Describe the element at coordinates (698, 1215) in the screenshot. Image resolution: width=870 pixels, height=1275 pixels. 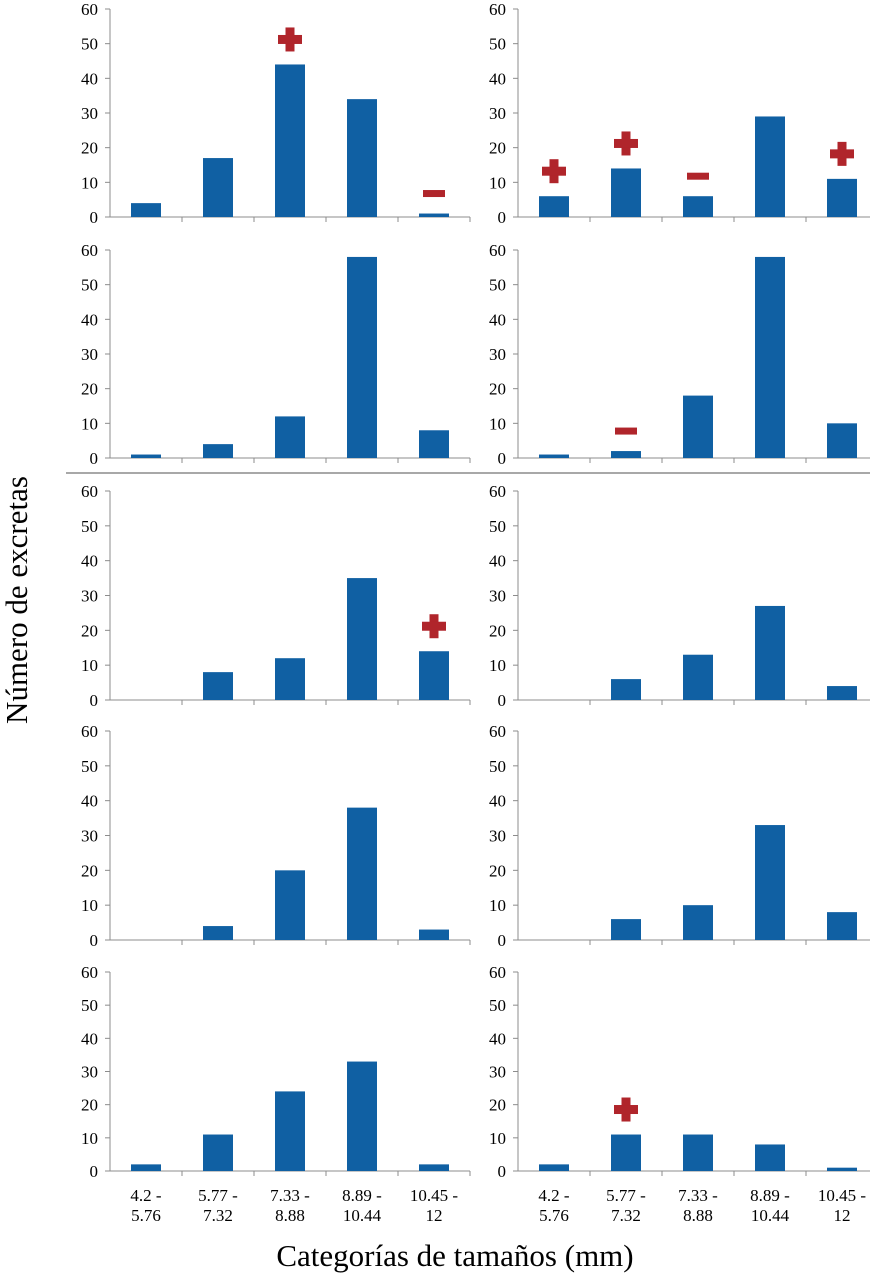
I see `x-category-label: 8.88` at that location.